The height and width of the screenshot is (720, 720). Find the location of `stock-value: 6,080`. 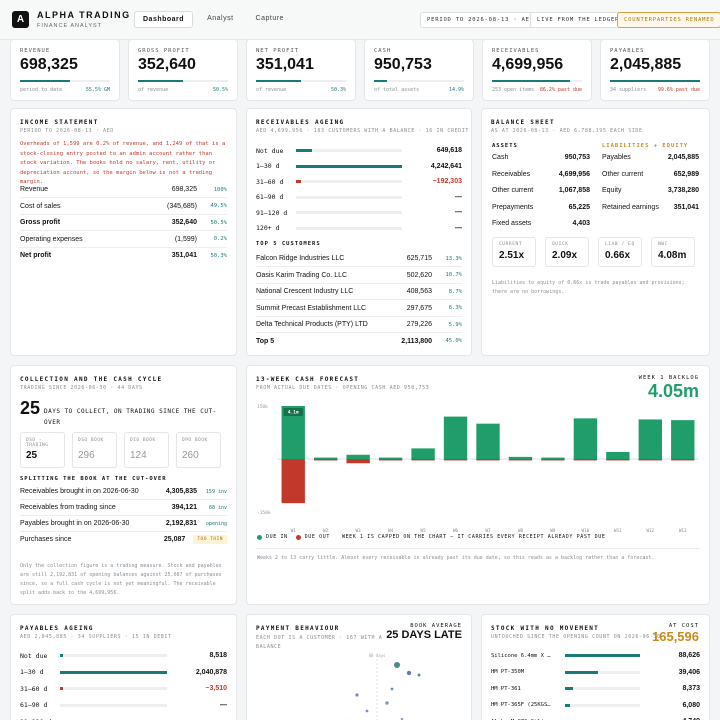

stock-value: 6,080 is located at coordinates (691, 705).